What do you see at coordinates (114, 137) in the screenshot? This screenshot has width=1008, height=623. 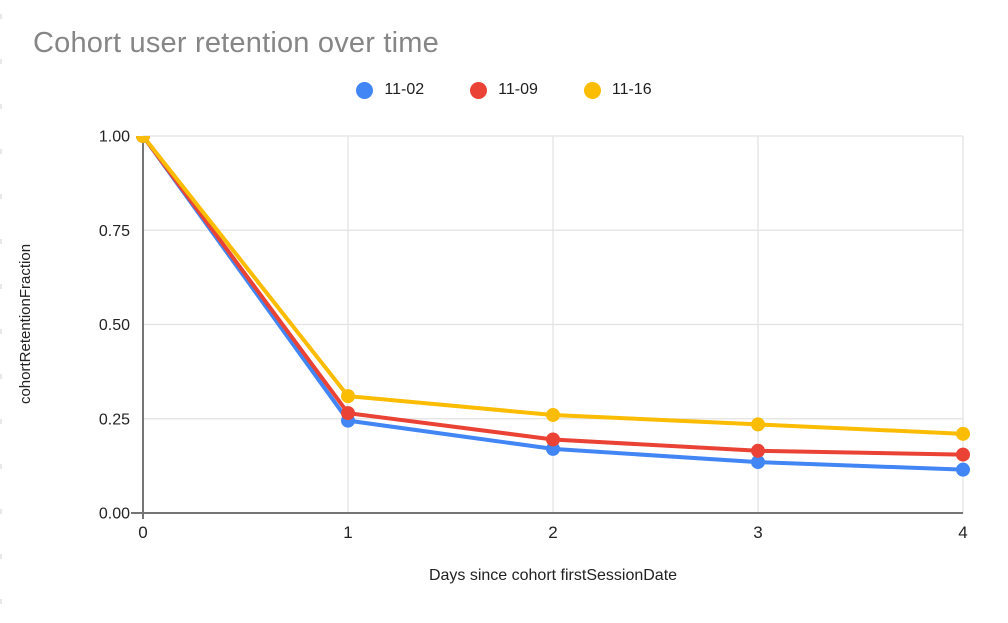 I see `y-tick-label: 1.00` at bounding box center [114, 137].